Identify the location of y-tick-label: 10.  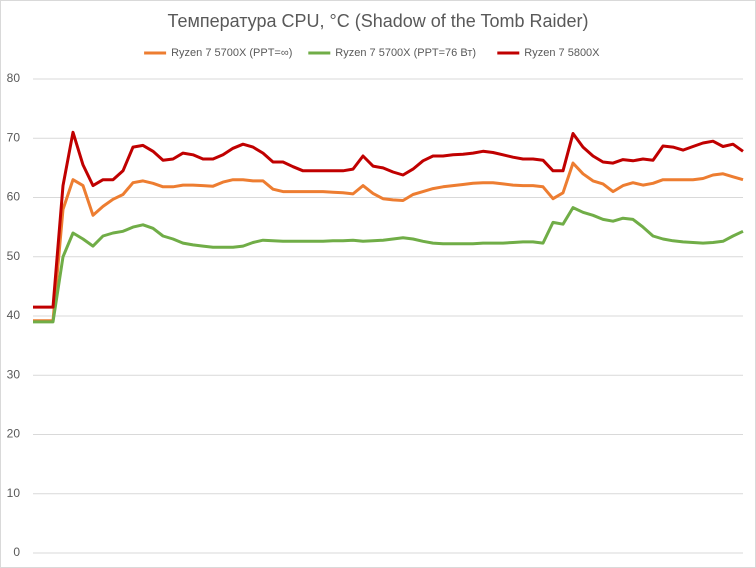
(14, 493).